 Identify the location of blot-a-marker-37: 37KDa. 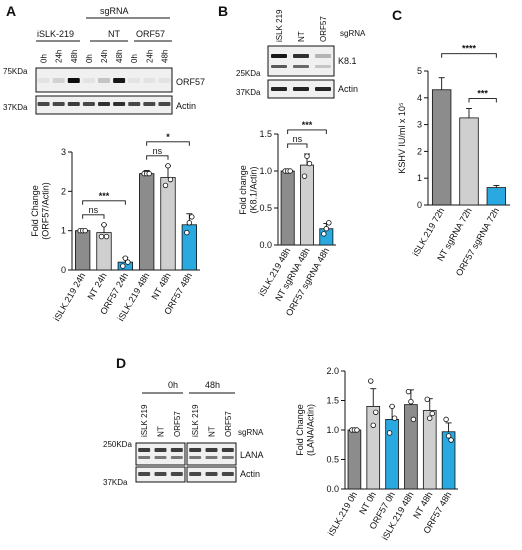
(15, 107).